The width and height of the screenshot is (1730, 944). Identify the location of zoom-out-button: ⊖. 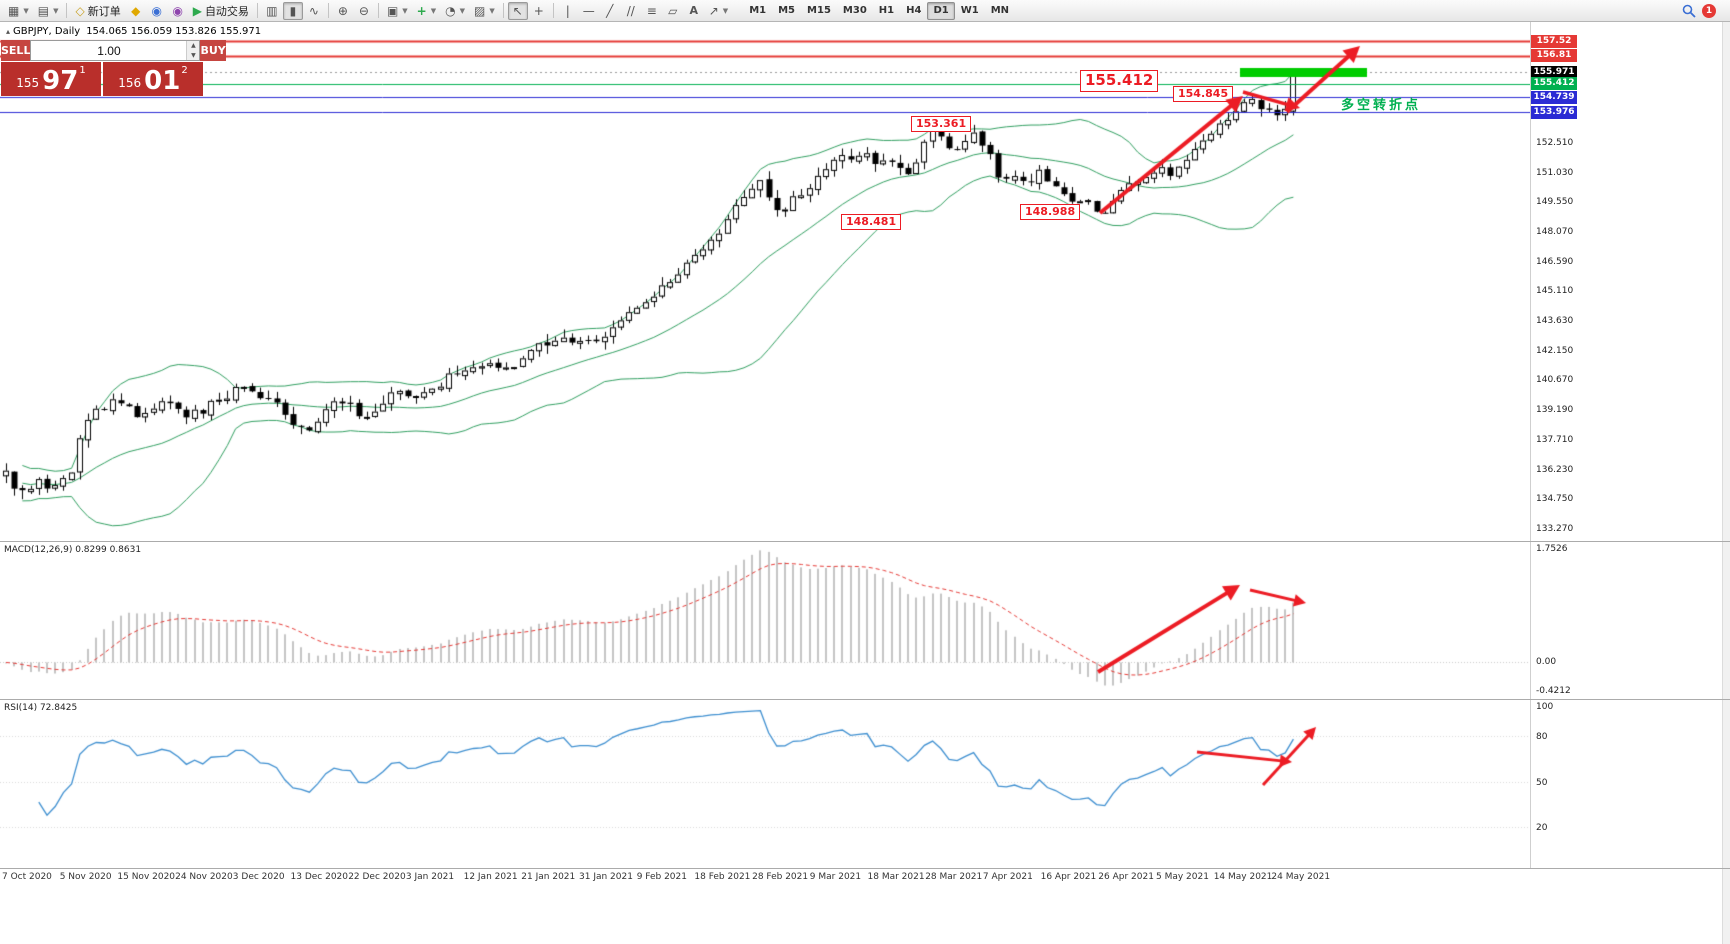
(364, 11).